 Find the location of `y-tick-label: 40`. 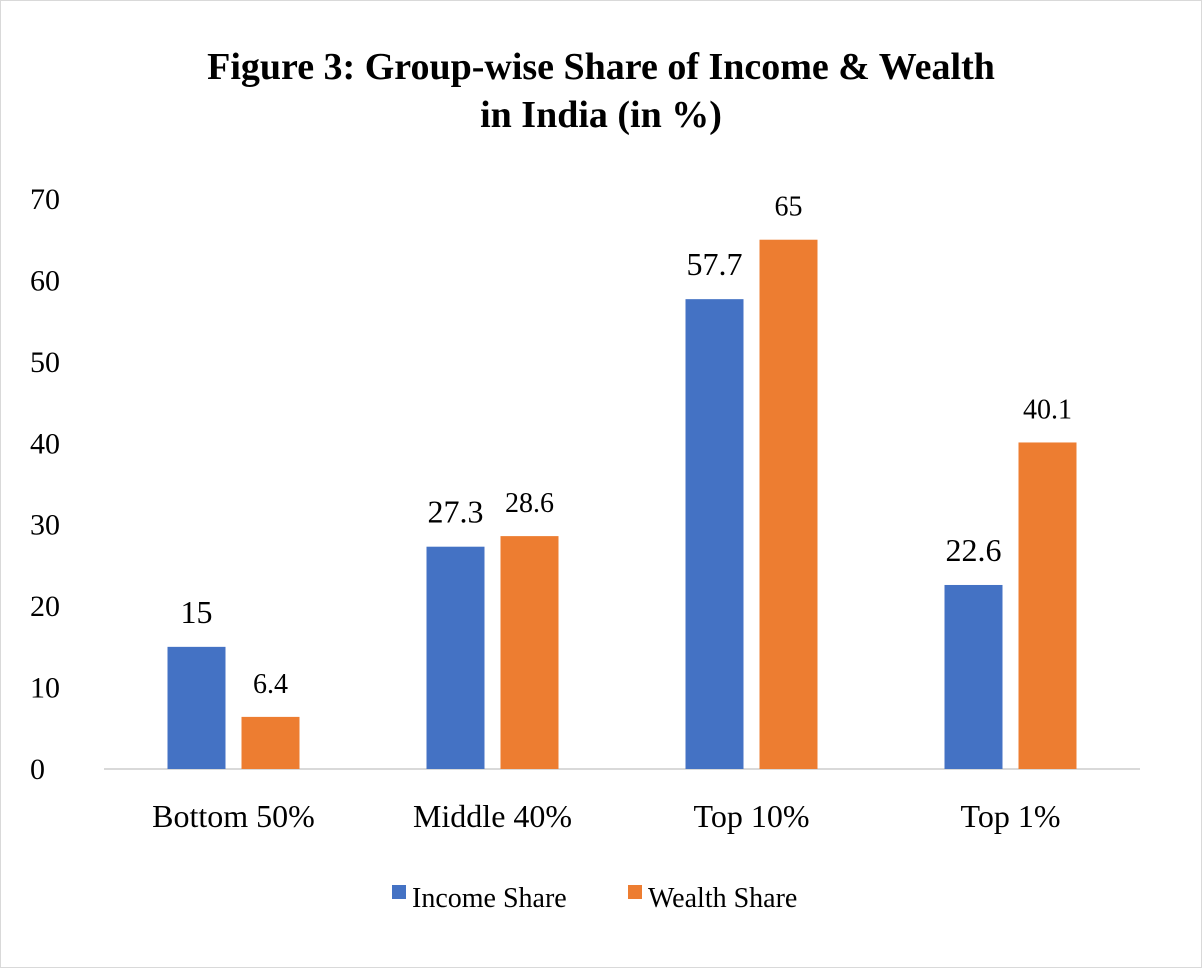

y-tick-label: 40 is located at coordinates (45, 443).